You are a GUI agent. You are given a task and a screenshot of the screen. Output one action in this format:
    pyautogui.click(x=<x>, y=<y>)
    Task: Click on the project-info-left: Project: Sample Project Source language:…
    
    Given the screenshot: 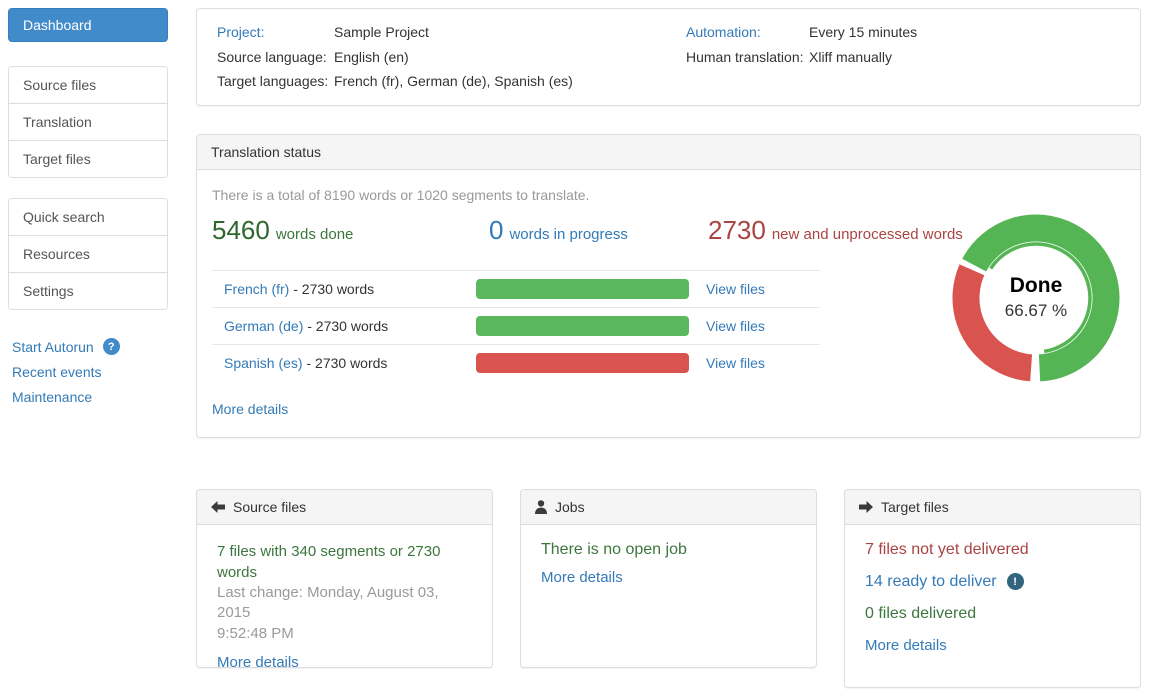 What is the action you would take?
    pyautogui.click(x=451, y=57)
    